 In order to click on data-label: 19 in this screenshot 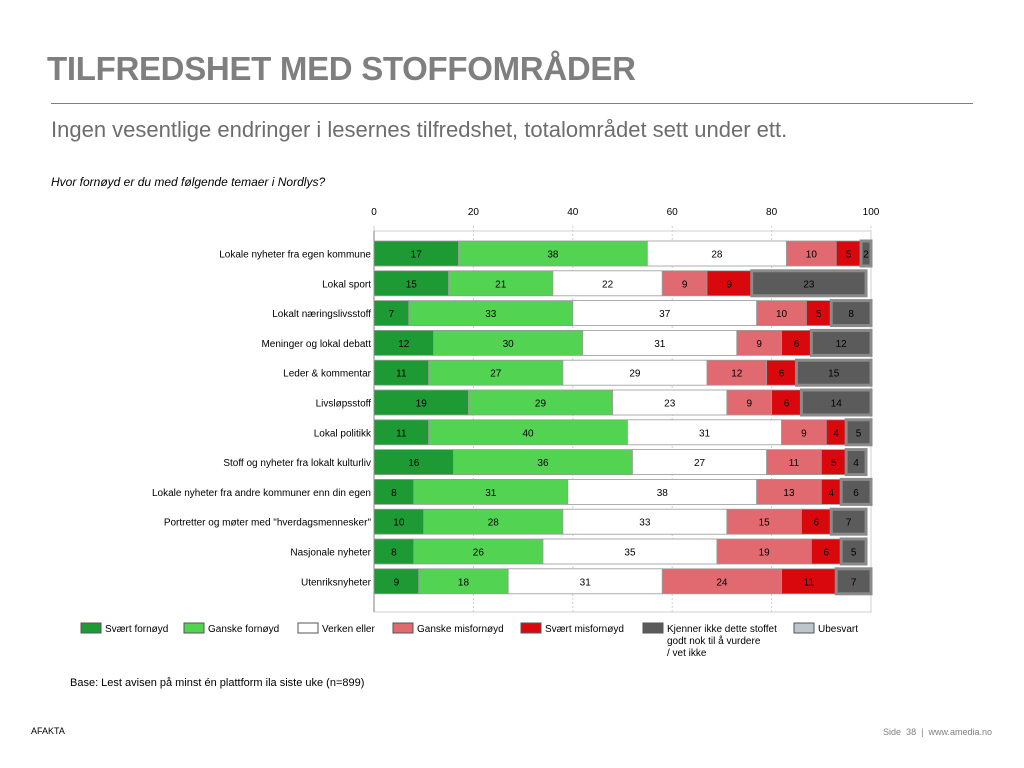, I will do `click(765, 553)`.